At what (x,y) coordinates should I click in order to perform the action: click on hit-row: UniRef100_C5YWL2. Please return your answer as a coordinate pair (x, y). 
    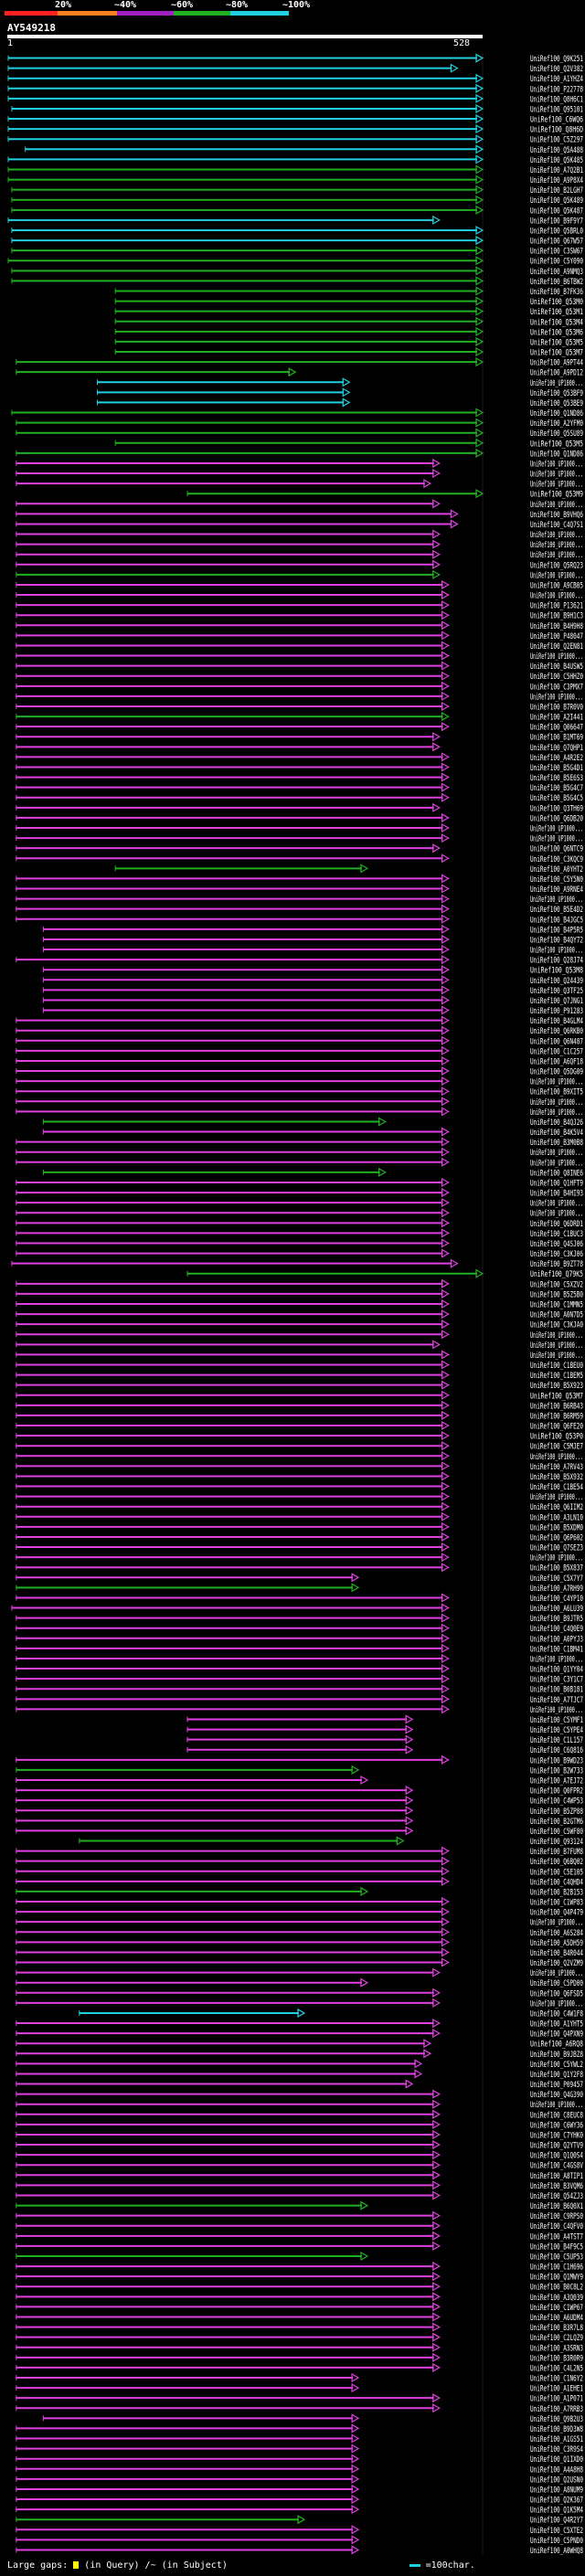
    Looking at the image, I should click on (299, 2064).